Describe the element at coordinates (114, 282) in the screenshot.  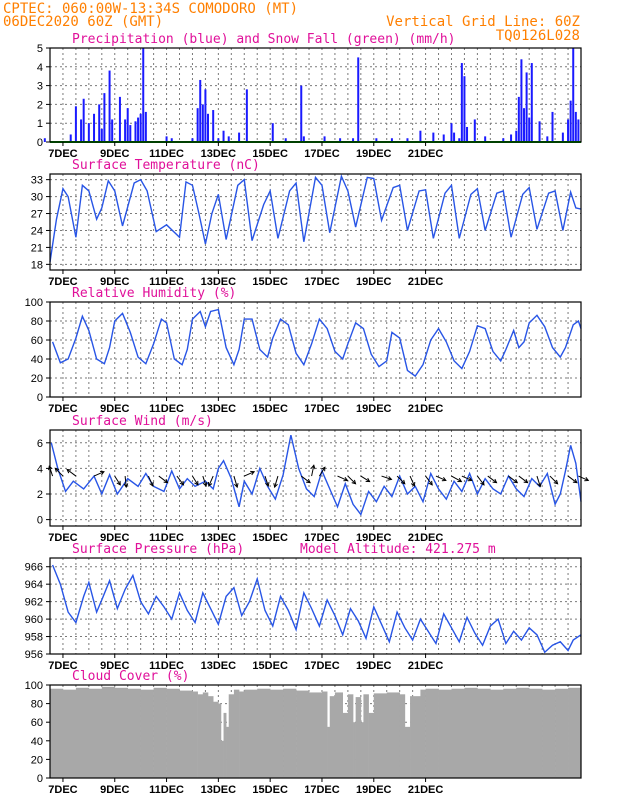
I see `x-tick-label: 9DEC` at that location.